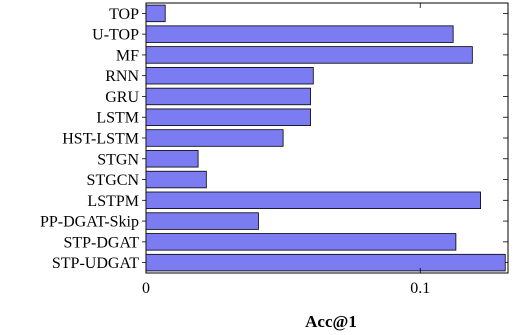  Describe the element at coordinates (228, 117) in the screenshot. I see `bar-lstm` at that location.